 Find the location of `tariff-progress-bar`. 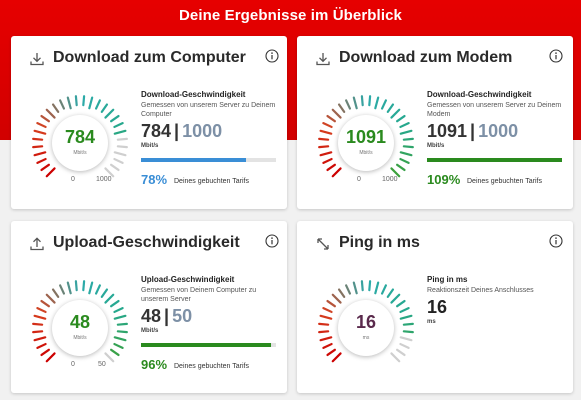

tariff-progress-bar is located at coordinates (494, 160).